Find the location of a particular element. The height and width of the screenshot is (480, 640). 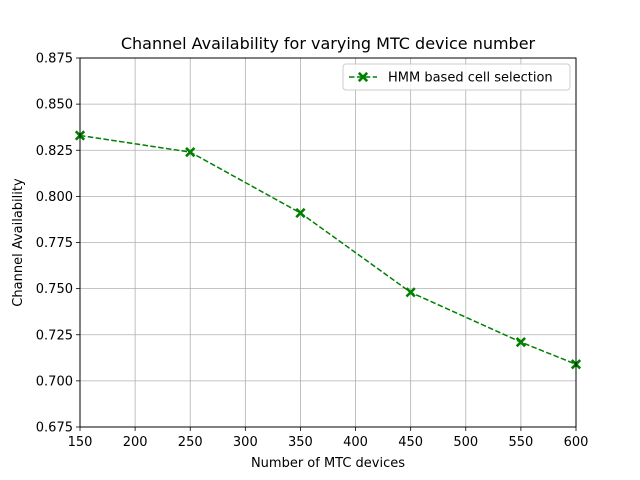

y-tick-label: 0.875 is located at coordinates (54, 59).